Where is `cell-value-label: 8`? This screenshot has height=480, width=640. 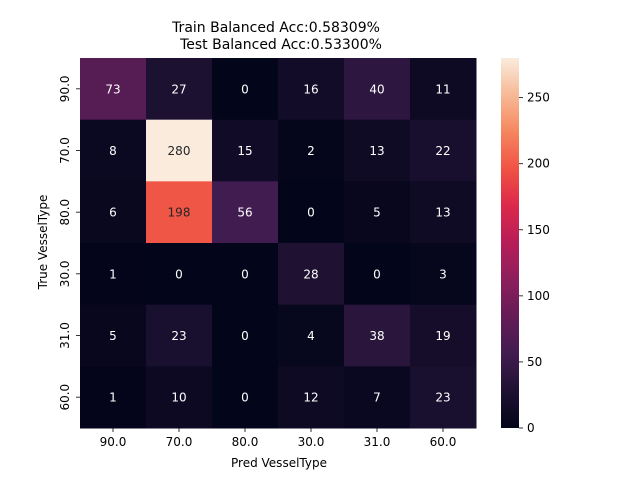
cell-value-label: 8 is located at coordinates (113, 151).